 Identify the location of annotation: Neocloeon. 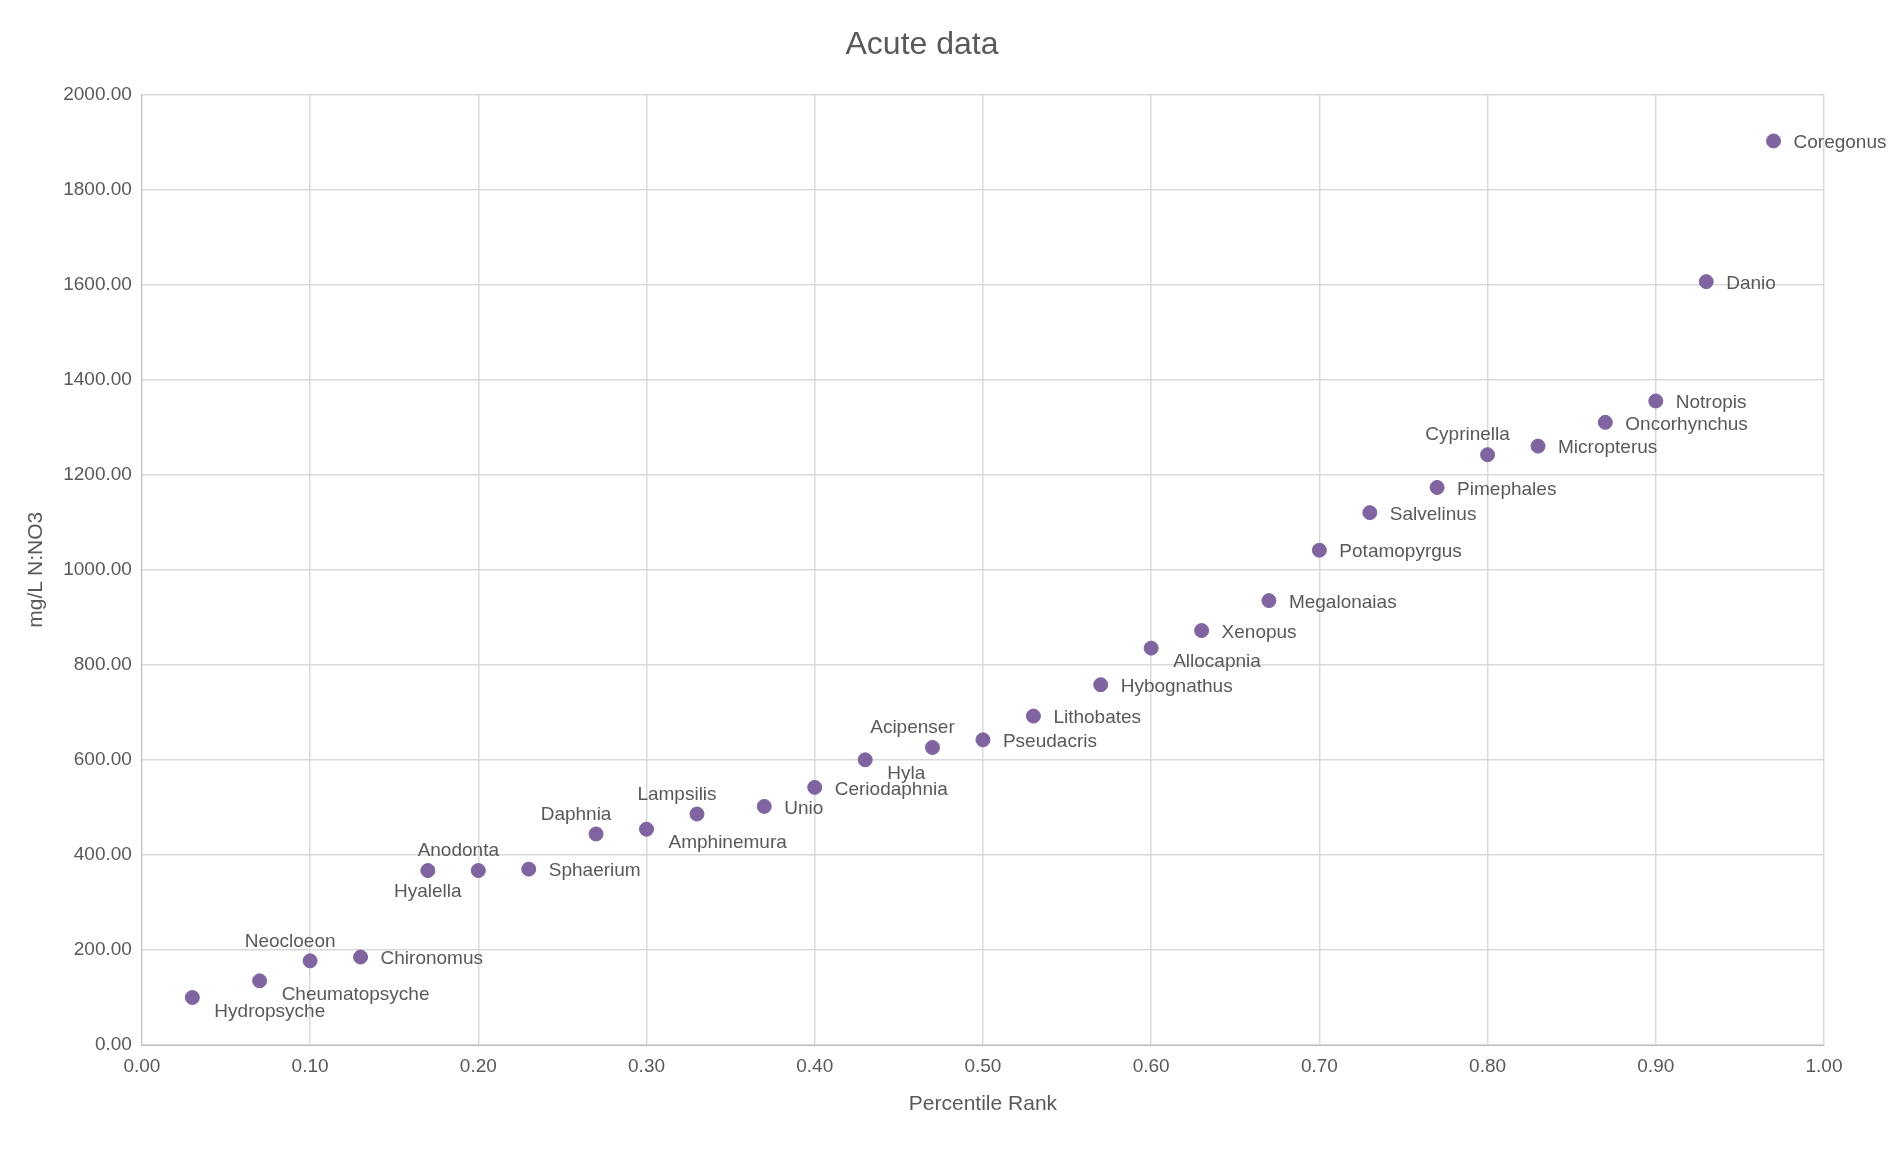
(290, 940).